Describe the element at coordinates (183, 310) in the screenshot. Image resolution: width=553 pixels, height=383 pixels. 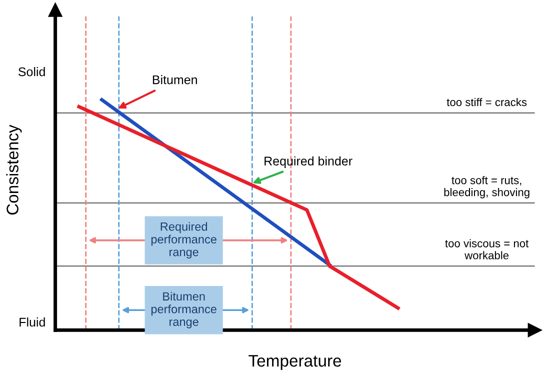
I see `annotation: Bitumen performance range` at that location.